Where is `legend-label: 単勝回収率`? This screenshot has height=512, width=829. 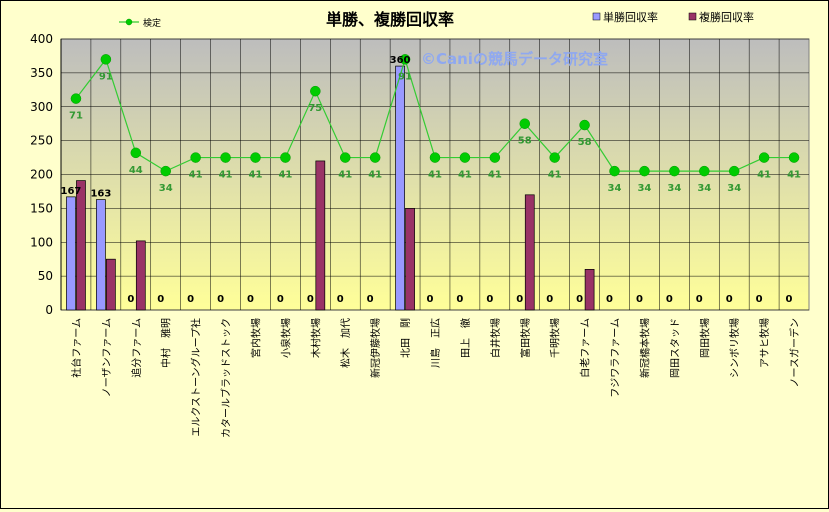
legend-label: 単勝回収率 is located at coordinates (630, 17).